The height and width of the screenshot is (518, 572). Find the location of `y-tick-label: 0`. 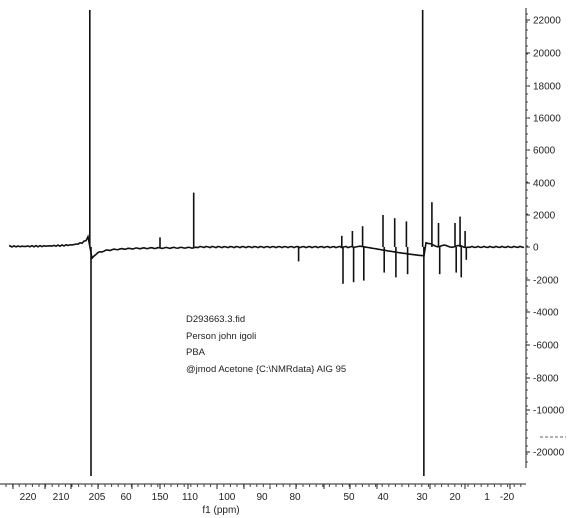

y-tick-label: 0 is located at coordinates (536, 248).